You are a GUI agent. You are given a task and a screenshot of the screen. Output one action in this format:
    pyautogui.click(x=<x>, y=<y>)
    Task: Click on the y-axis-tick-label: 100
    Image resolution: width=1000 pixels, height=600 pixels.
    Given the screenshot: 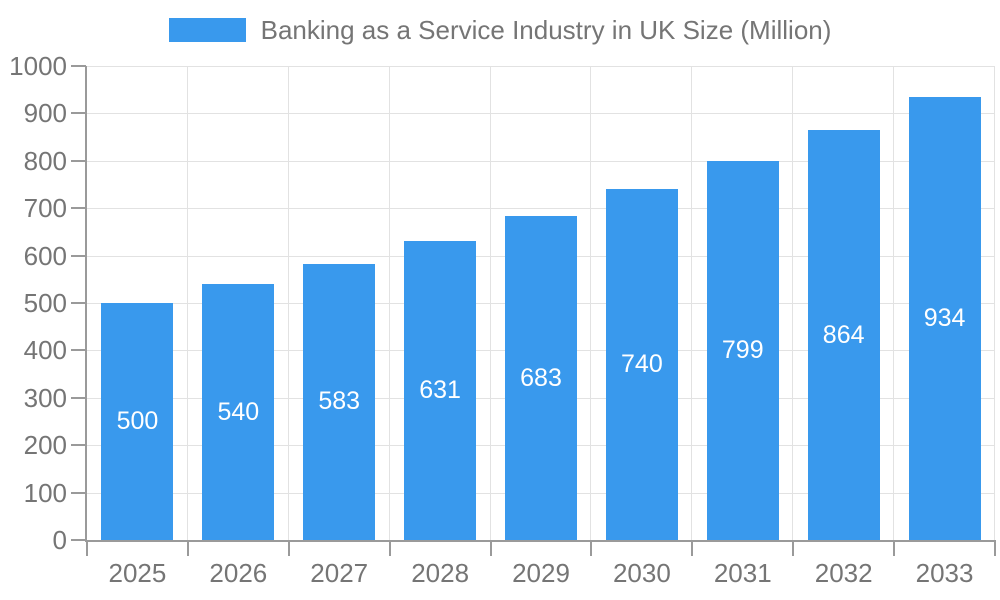 What is the action you would take?
    pyautogui.click(x=45, y=492)
    